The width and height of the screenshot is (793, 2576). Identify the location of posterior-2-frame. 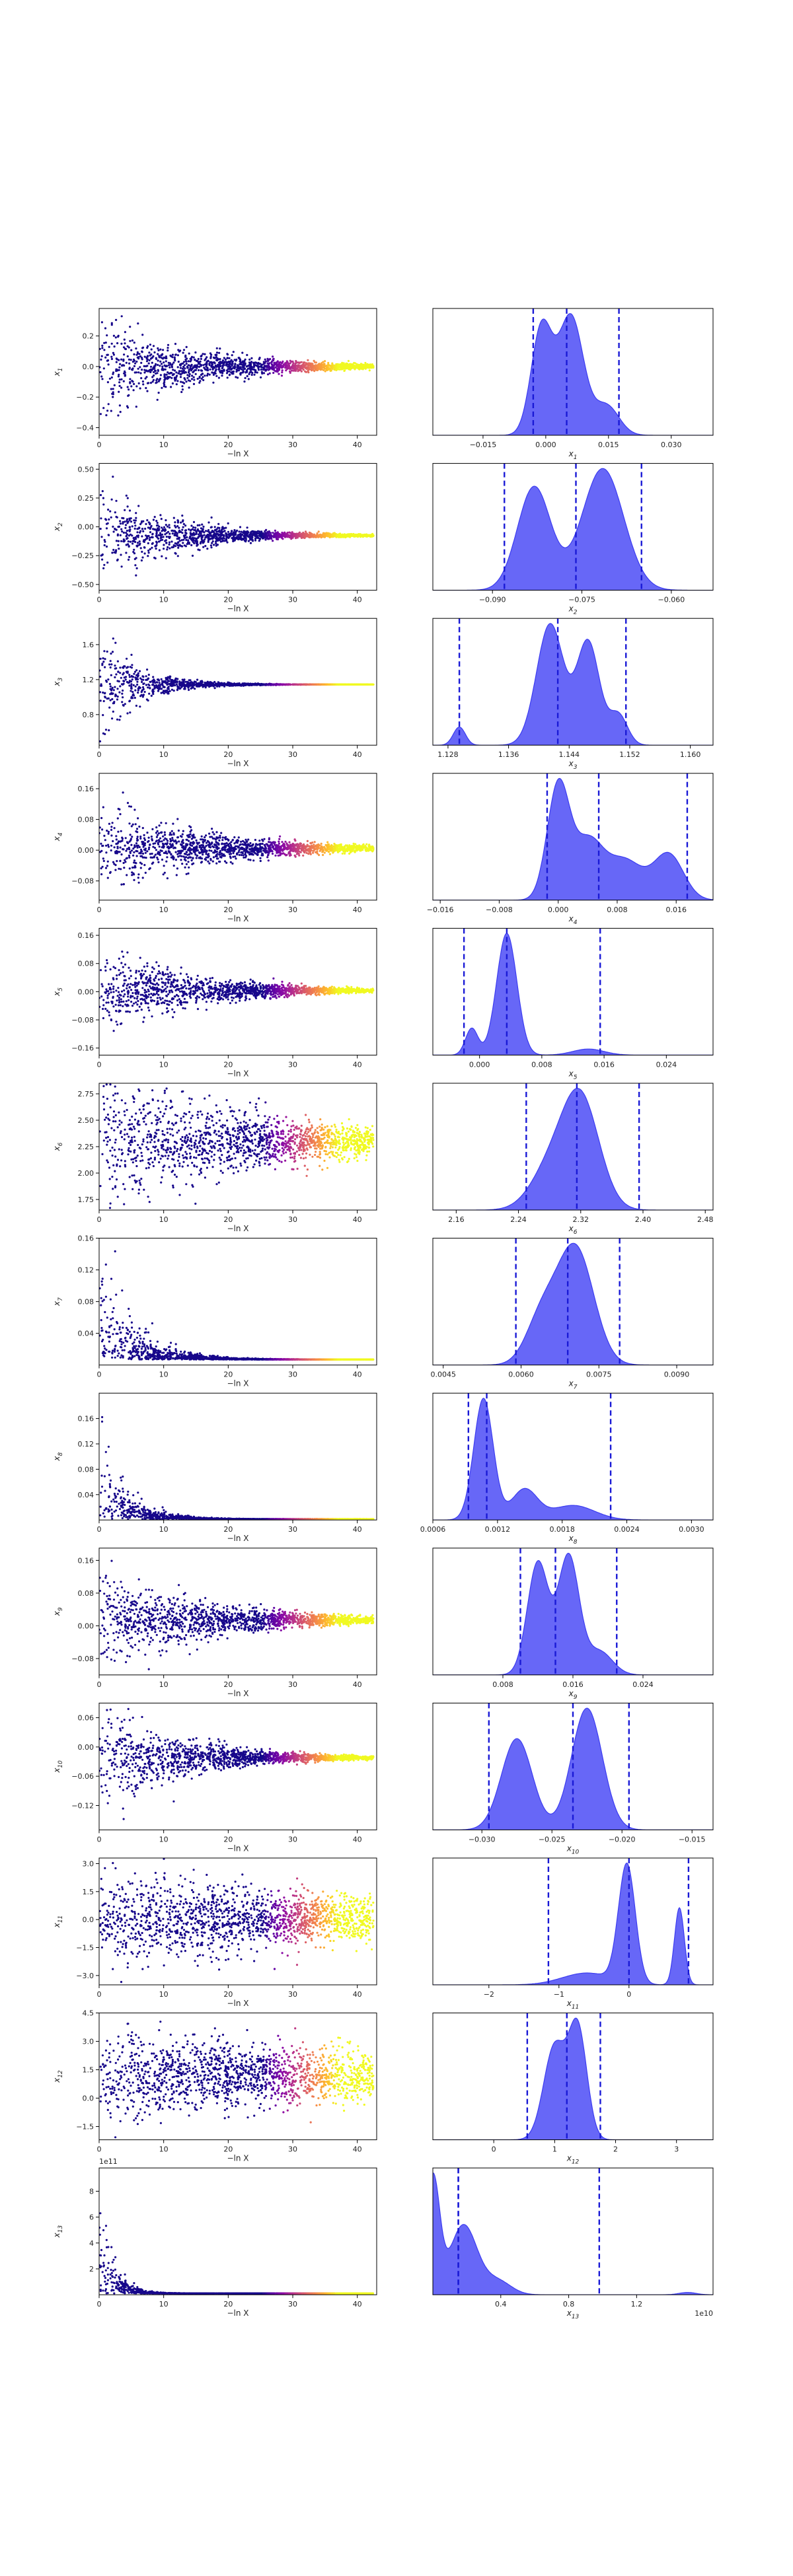
(573, 527).